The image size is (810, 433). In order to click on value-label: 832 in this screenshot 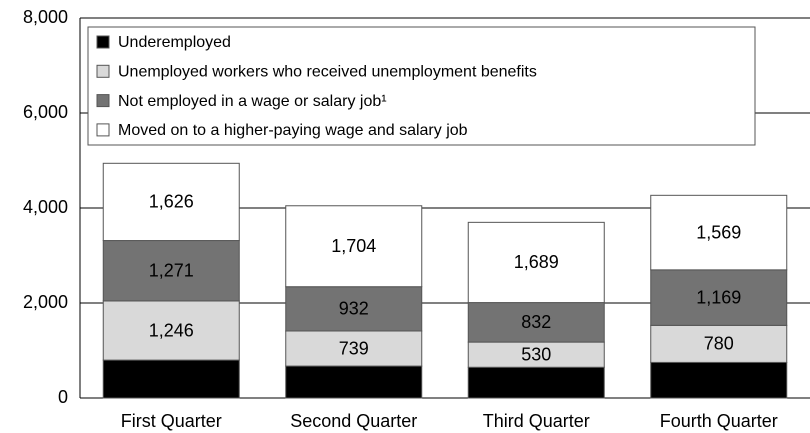, I will do `click(536, 322)`.